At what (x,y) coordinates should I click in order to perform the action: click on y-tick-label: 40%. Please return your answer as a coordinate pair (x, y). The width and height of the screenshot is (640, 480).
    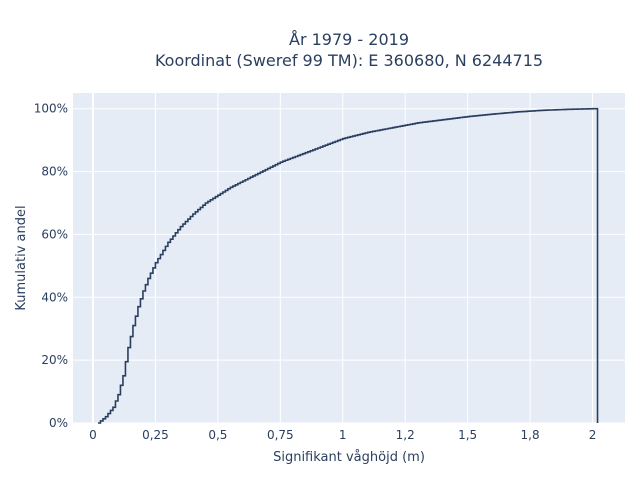
    Looking at the image, I should click on (54, 297).